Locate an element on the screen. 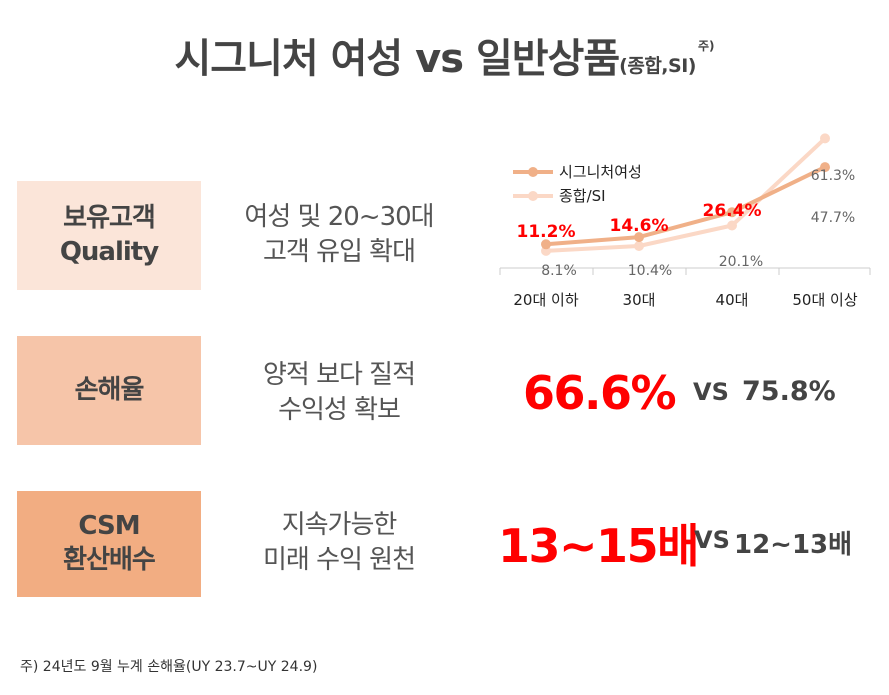 The width and height of the screenshot is (889, 695). label-box-loss-ratio: 손해율 is located at coordinates (109, 390).